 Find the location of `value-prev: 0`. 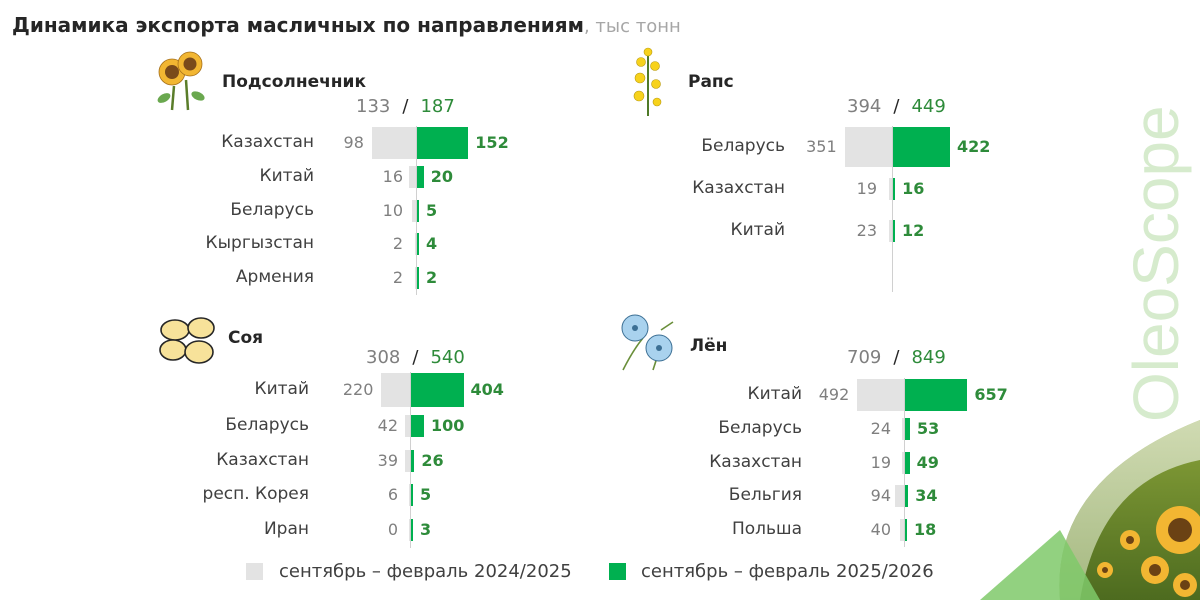

value-prev: 0 is located at coordinates (392, 529).